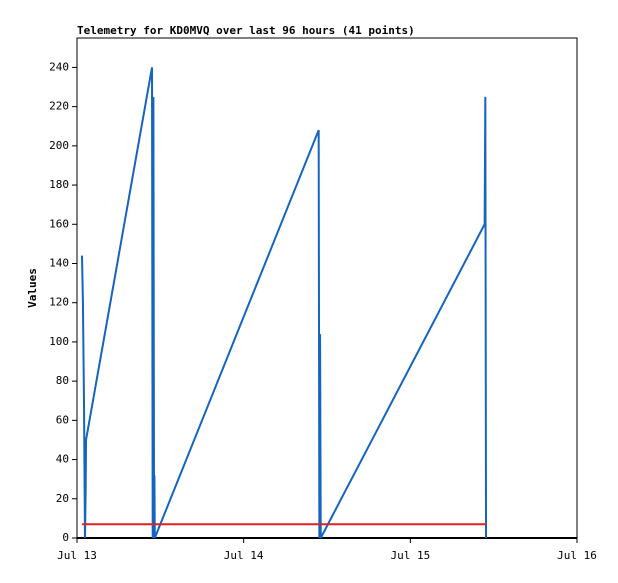  I want to click on y-tick-label: 240, so click(59, 66).